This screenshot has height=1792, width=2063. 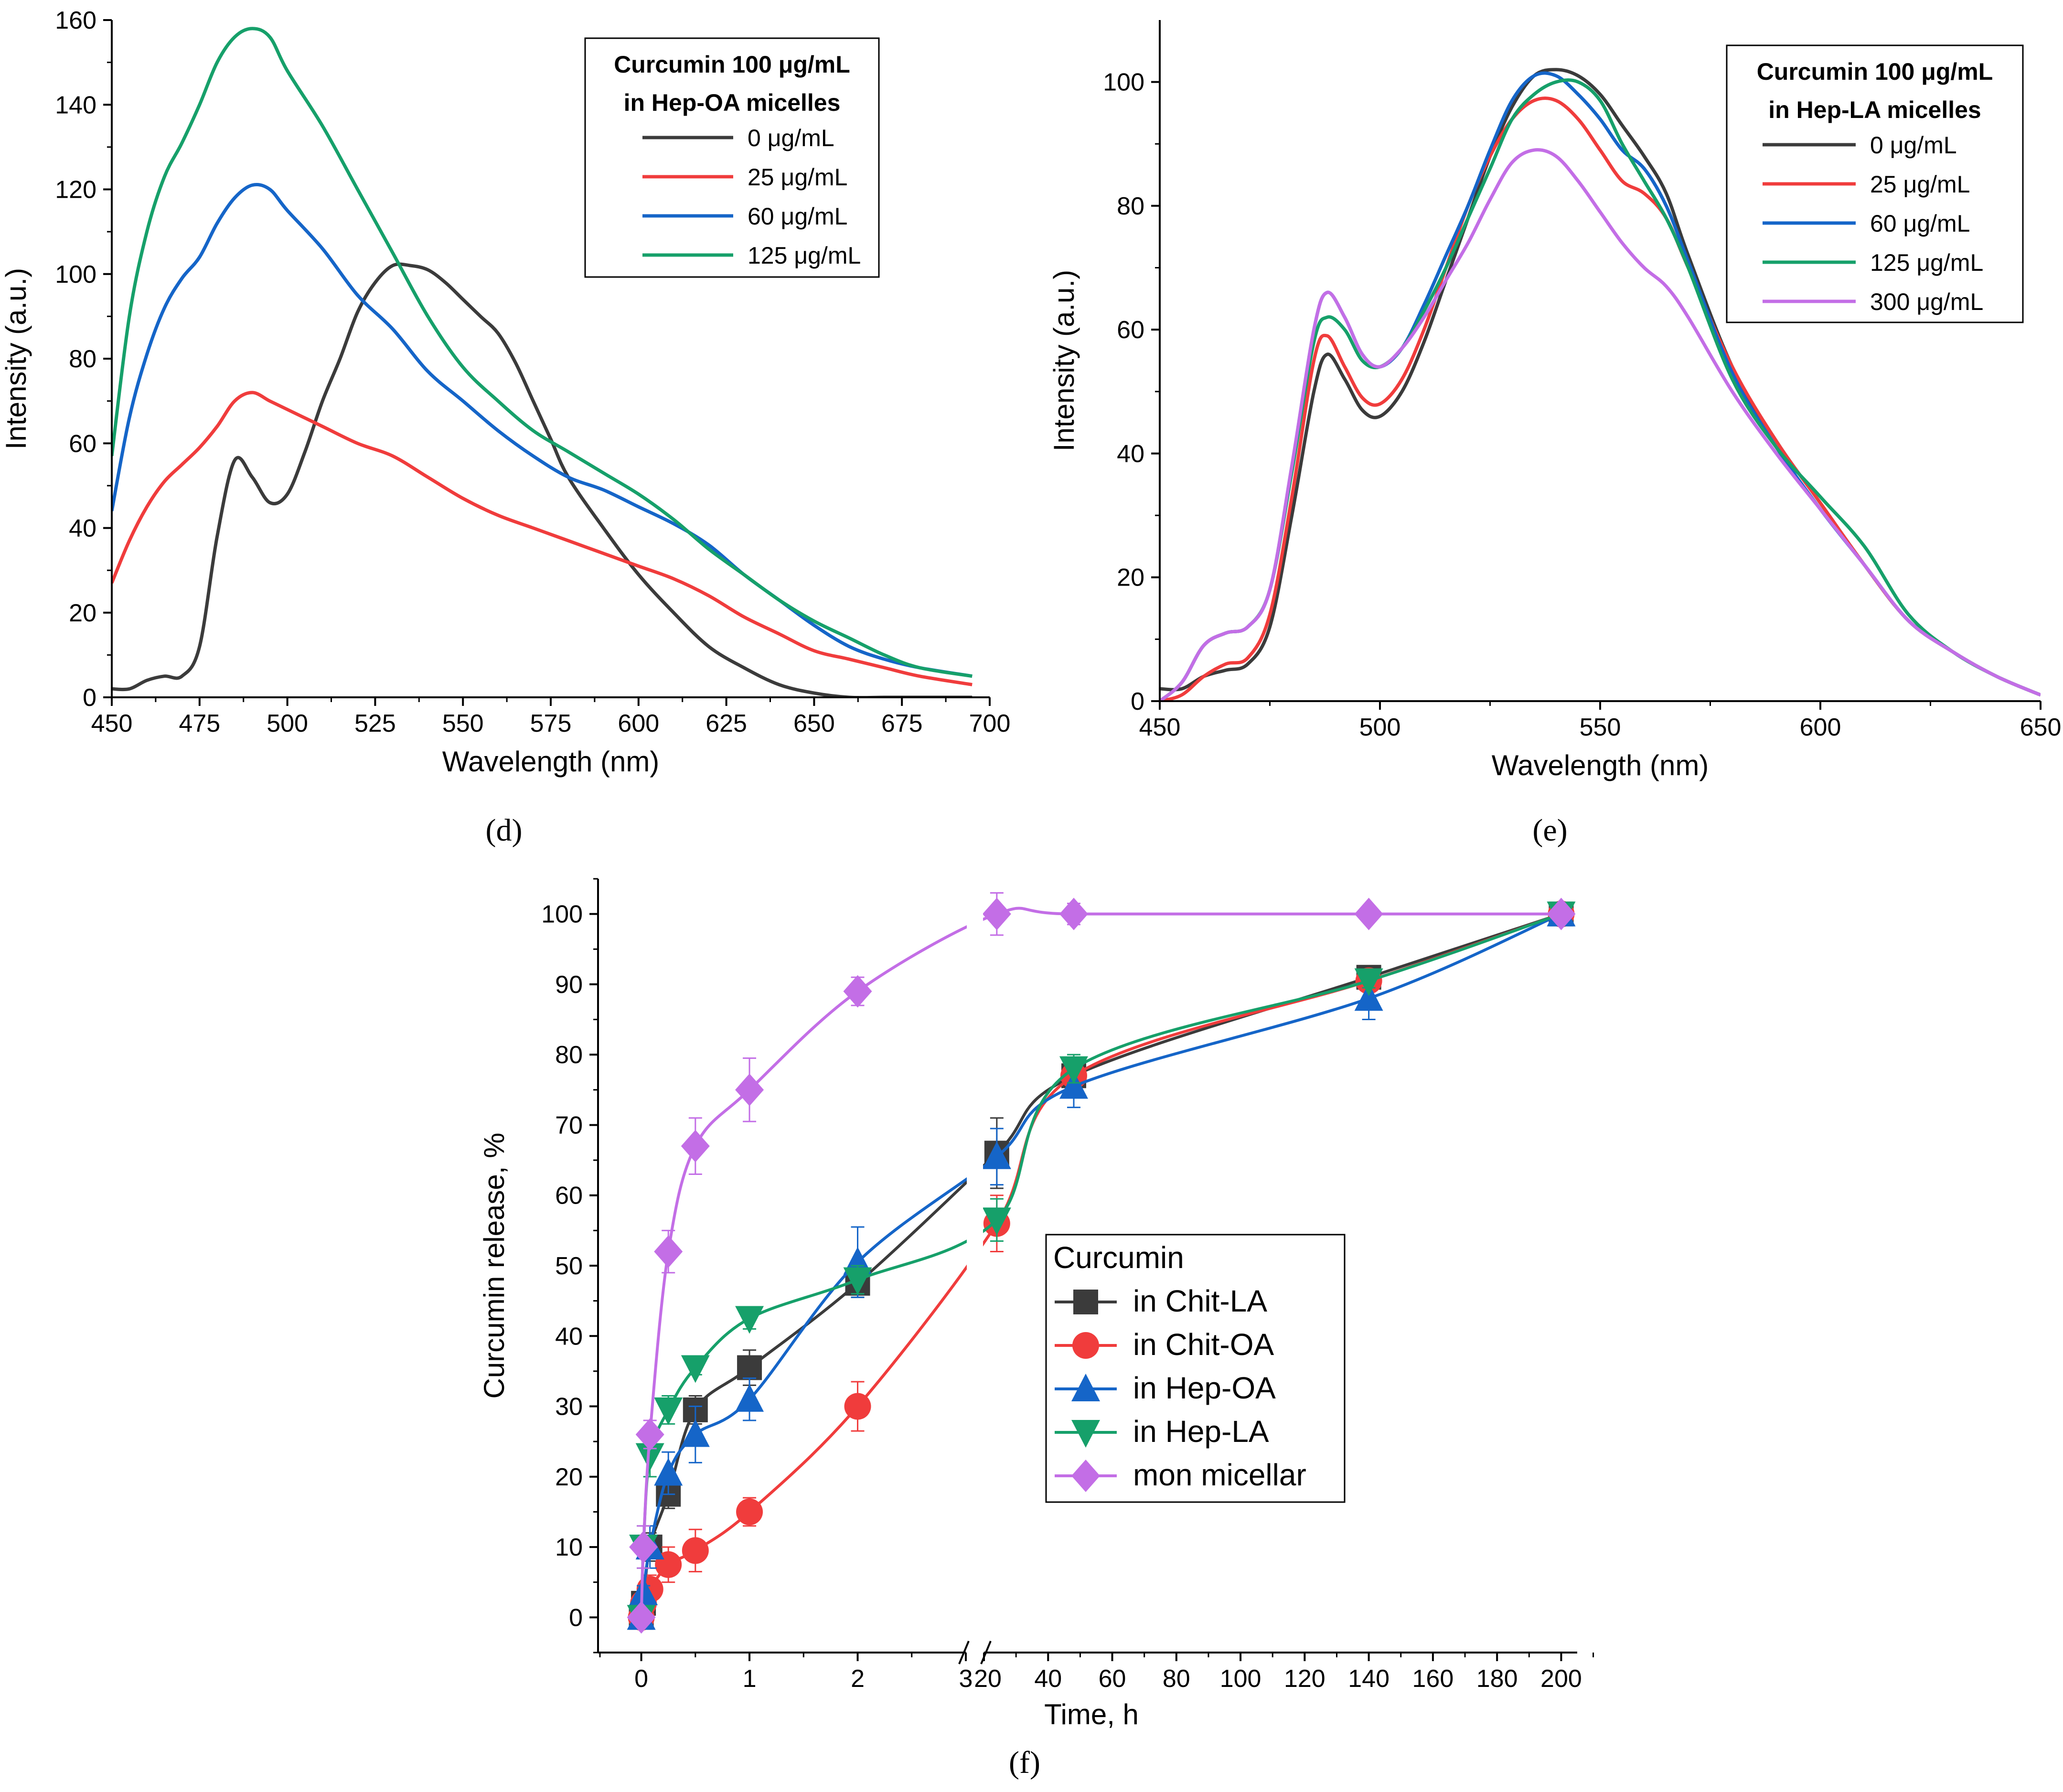 I want to click on y-tick-label: 140, so click(x=75, y=105).